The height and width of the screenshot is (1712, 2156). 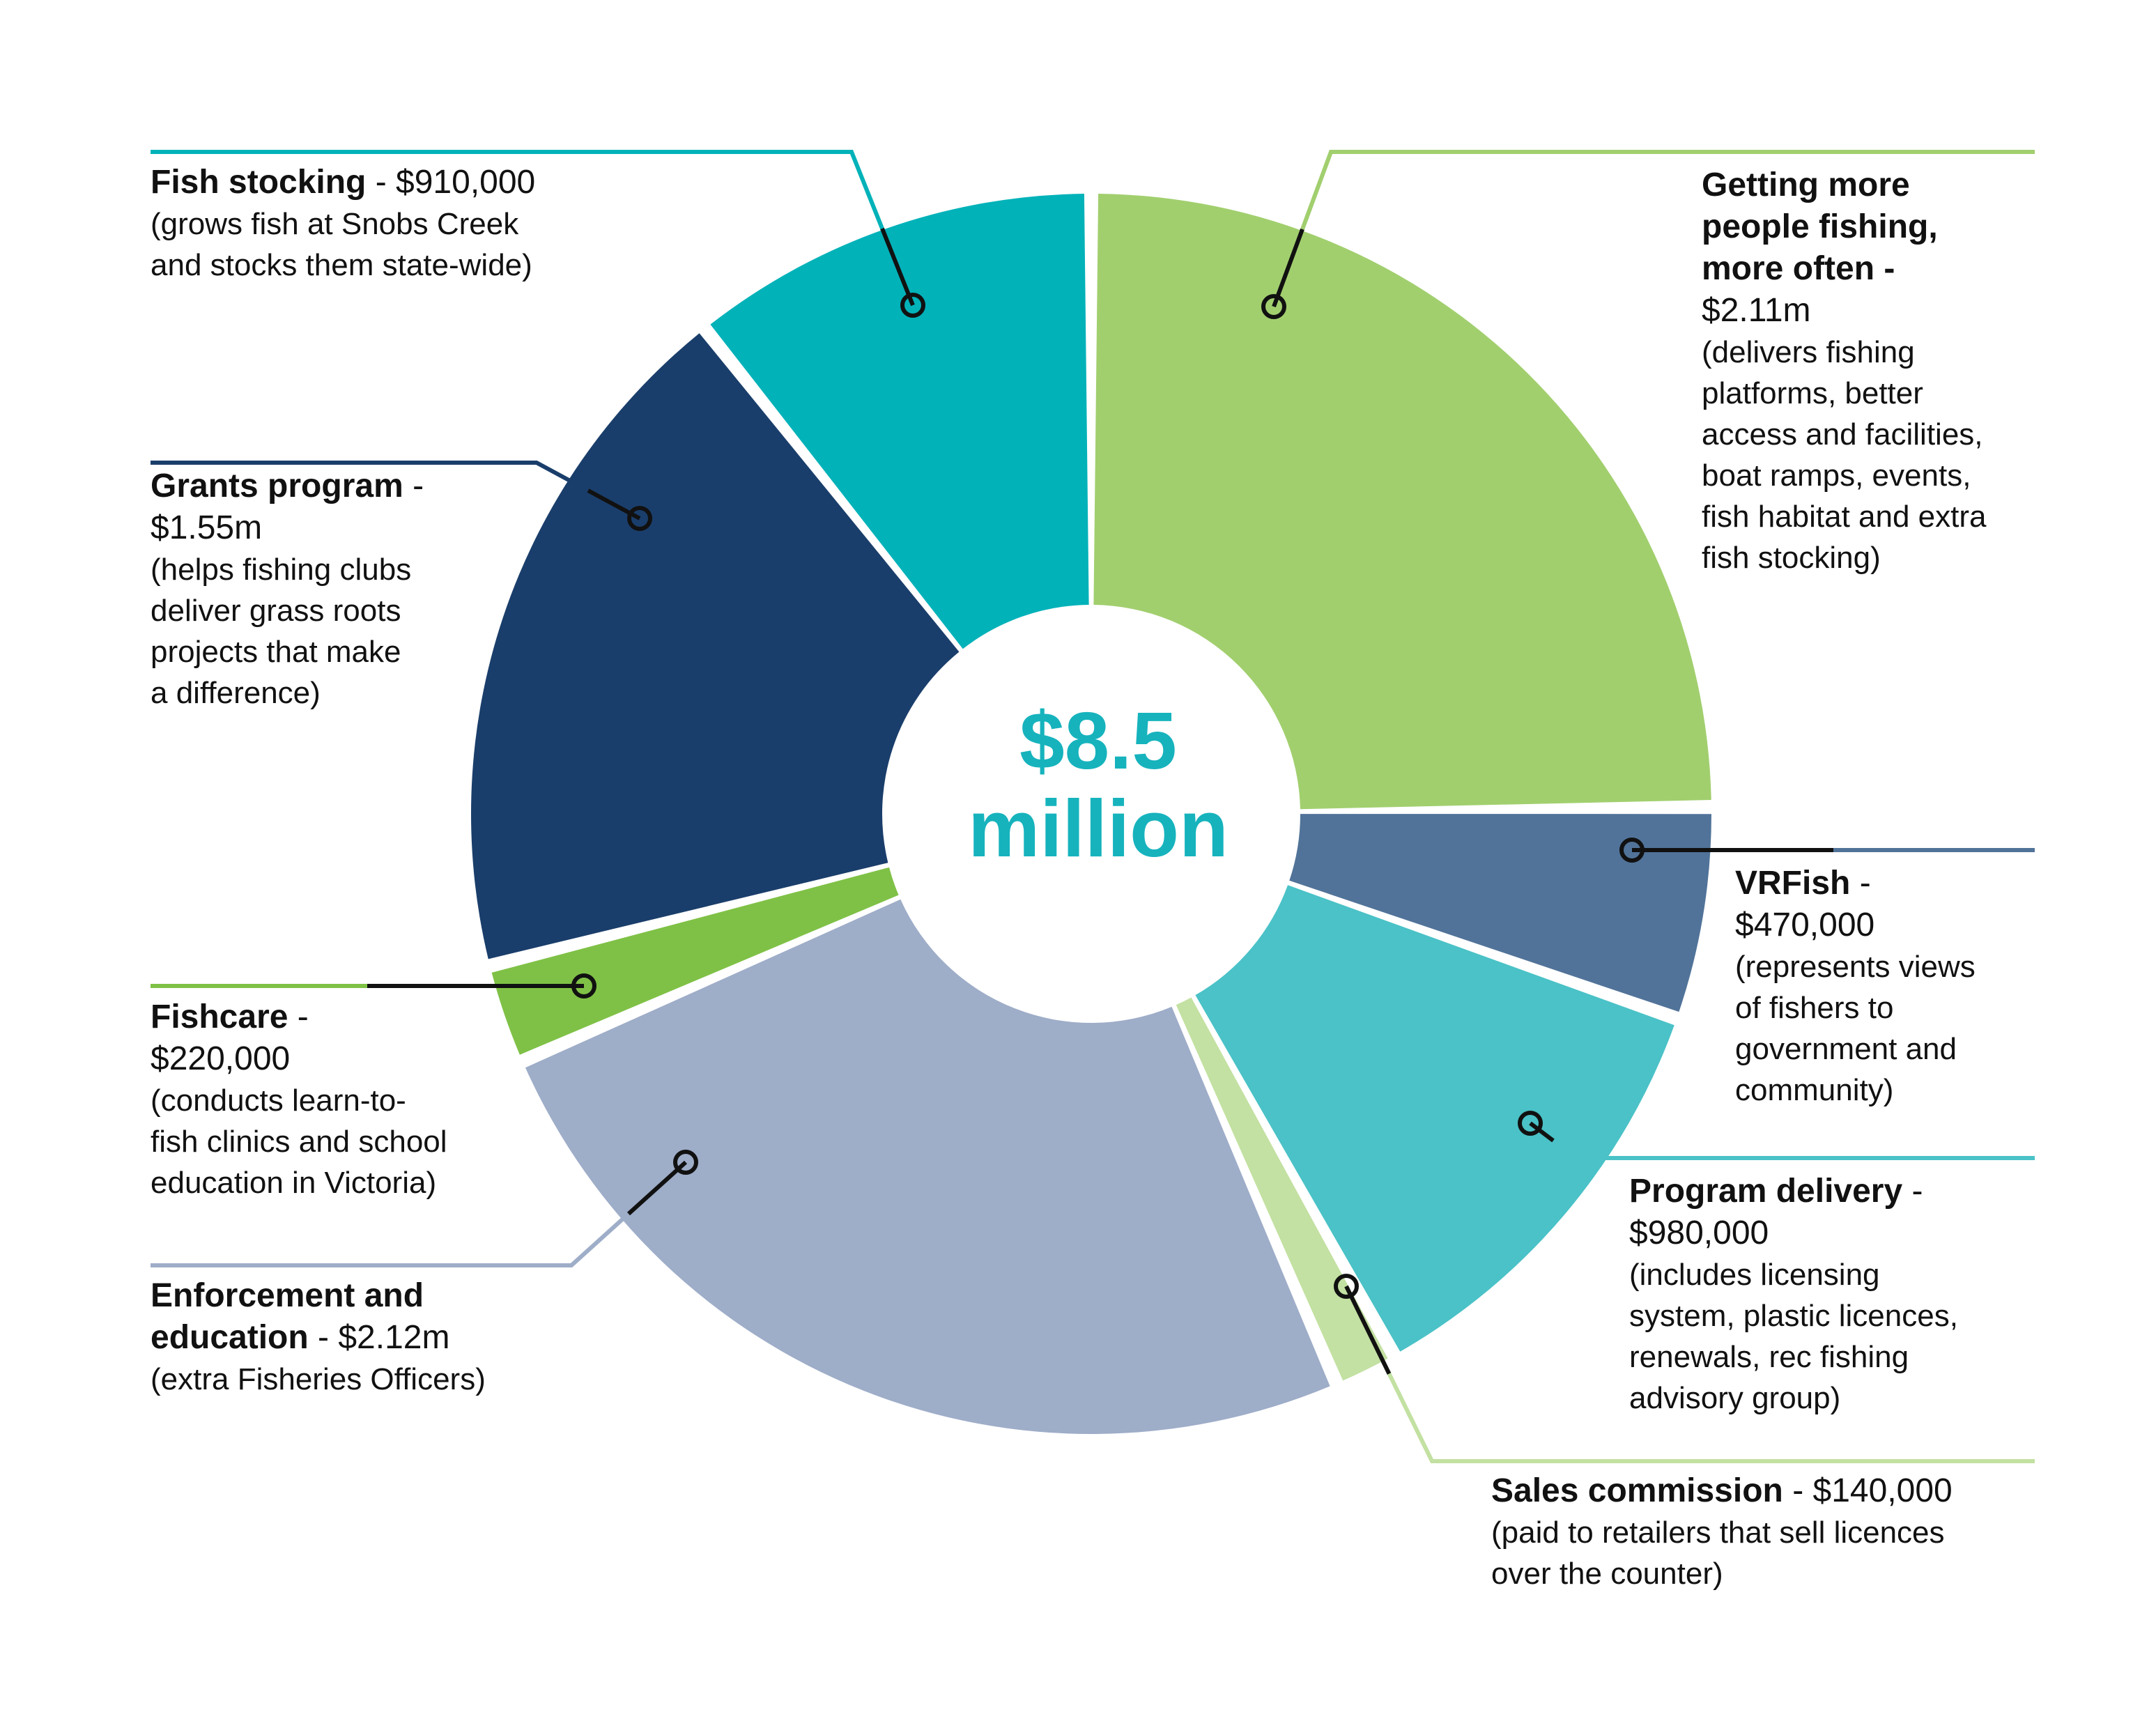 I want to click on getting-name-2: people fishing,, so click(x=1820, y=226).